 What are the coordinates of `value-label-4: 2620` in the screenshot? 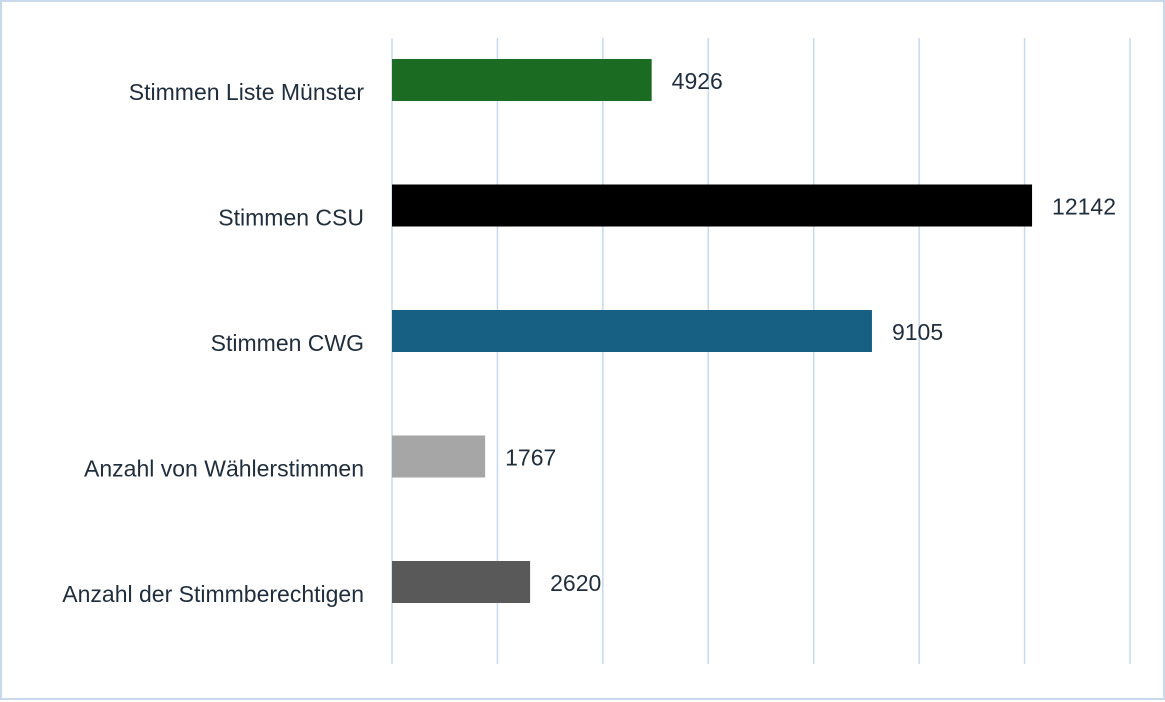 It's located at (575, 583).